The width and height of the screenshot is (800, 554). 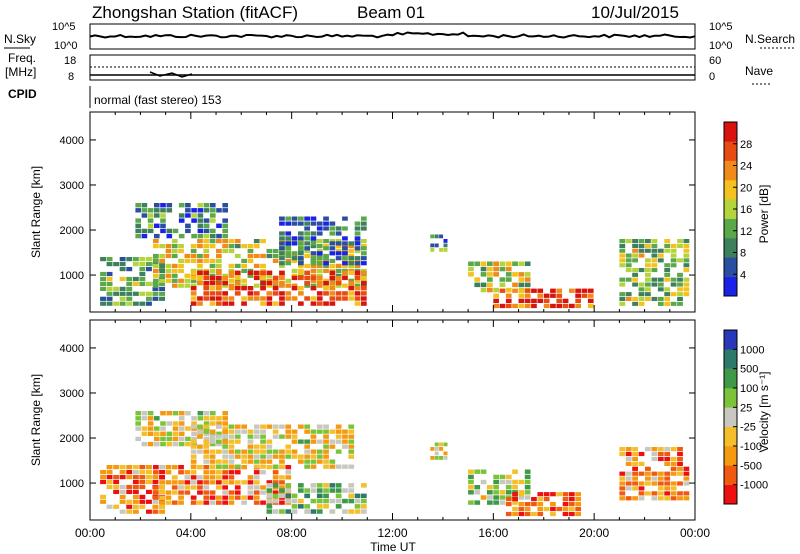 What do you see at coordinates (71, 77) in the screenshot?
I see `freq-tick-low: 8` at bounding box center [71, 77].